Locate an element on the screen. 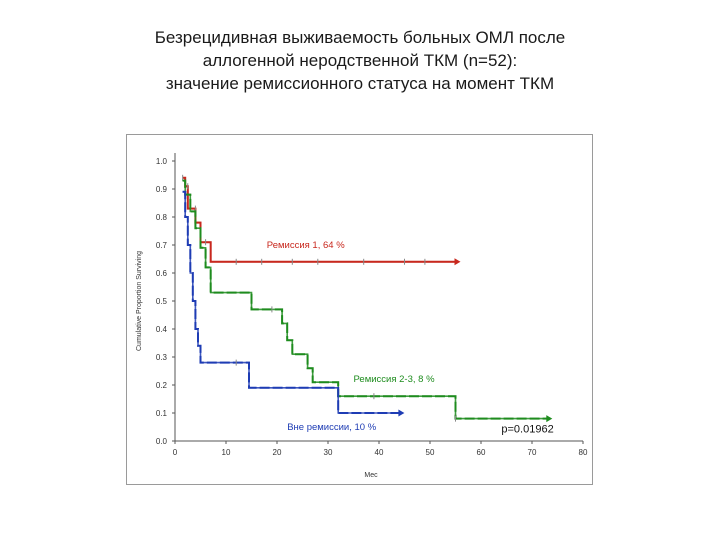  y-tick-label: 0.8 is located at coordinates (162, 217).